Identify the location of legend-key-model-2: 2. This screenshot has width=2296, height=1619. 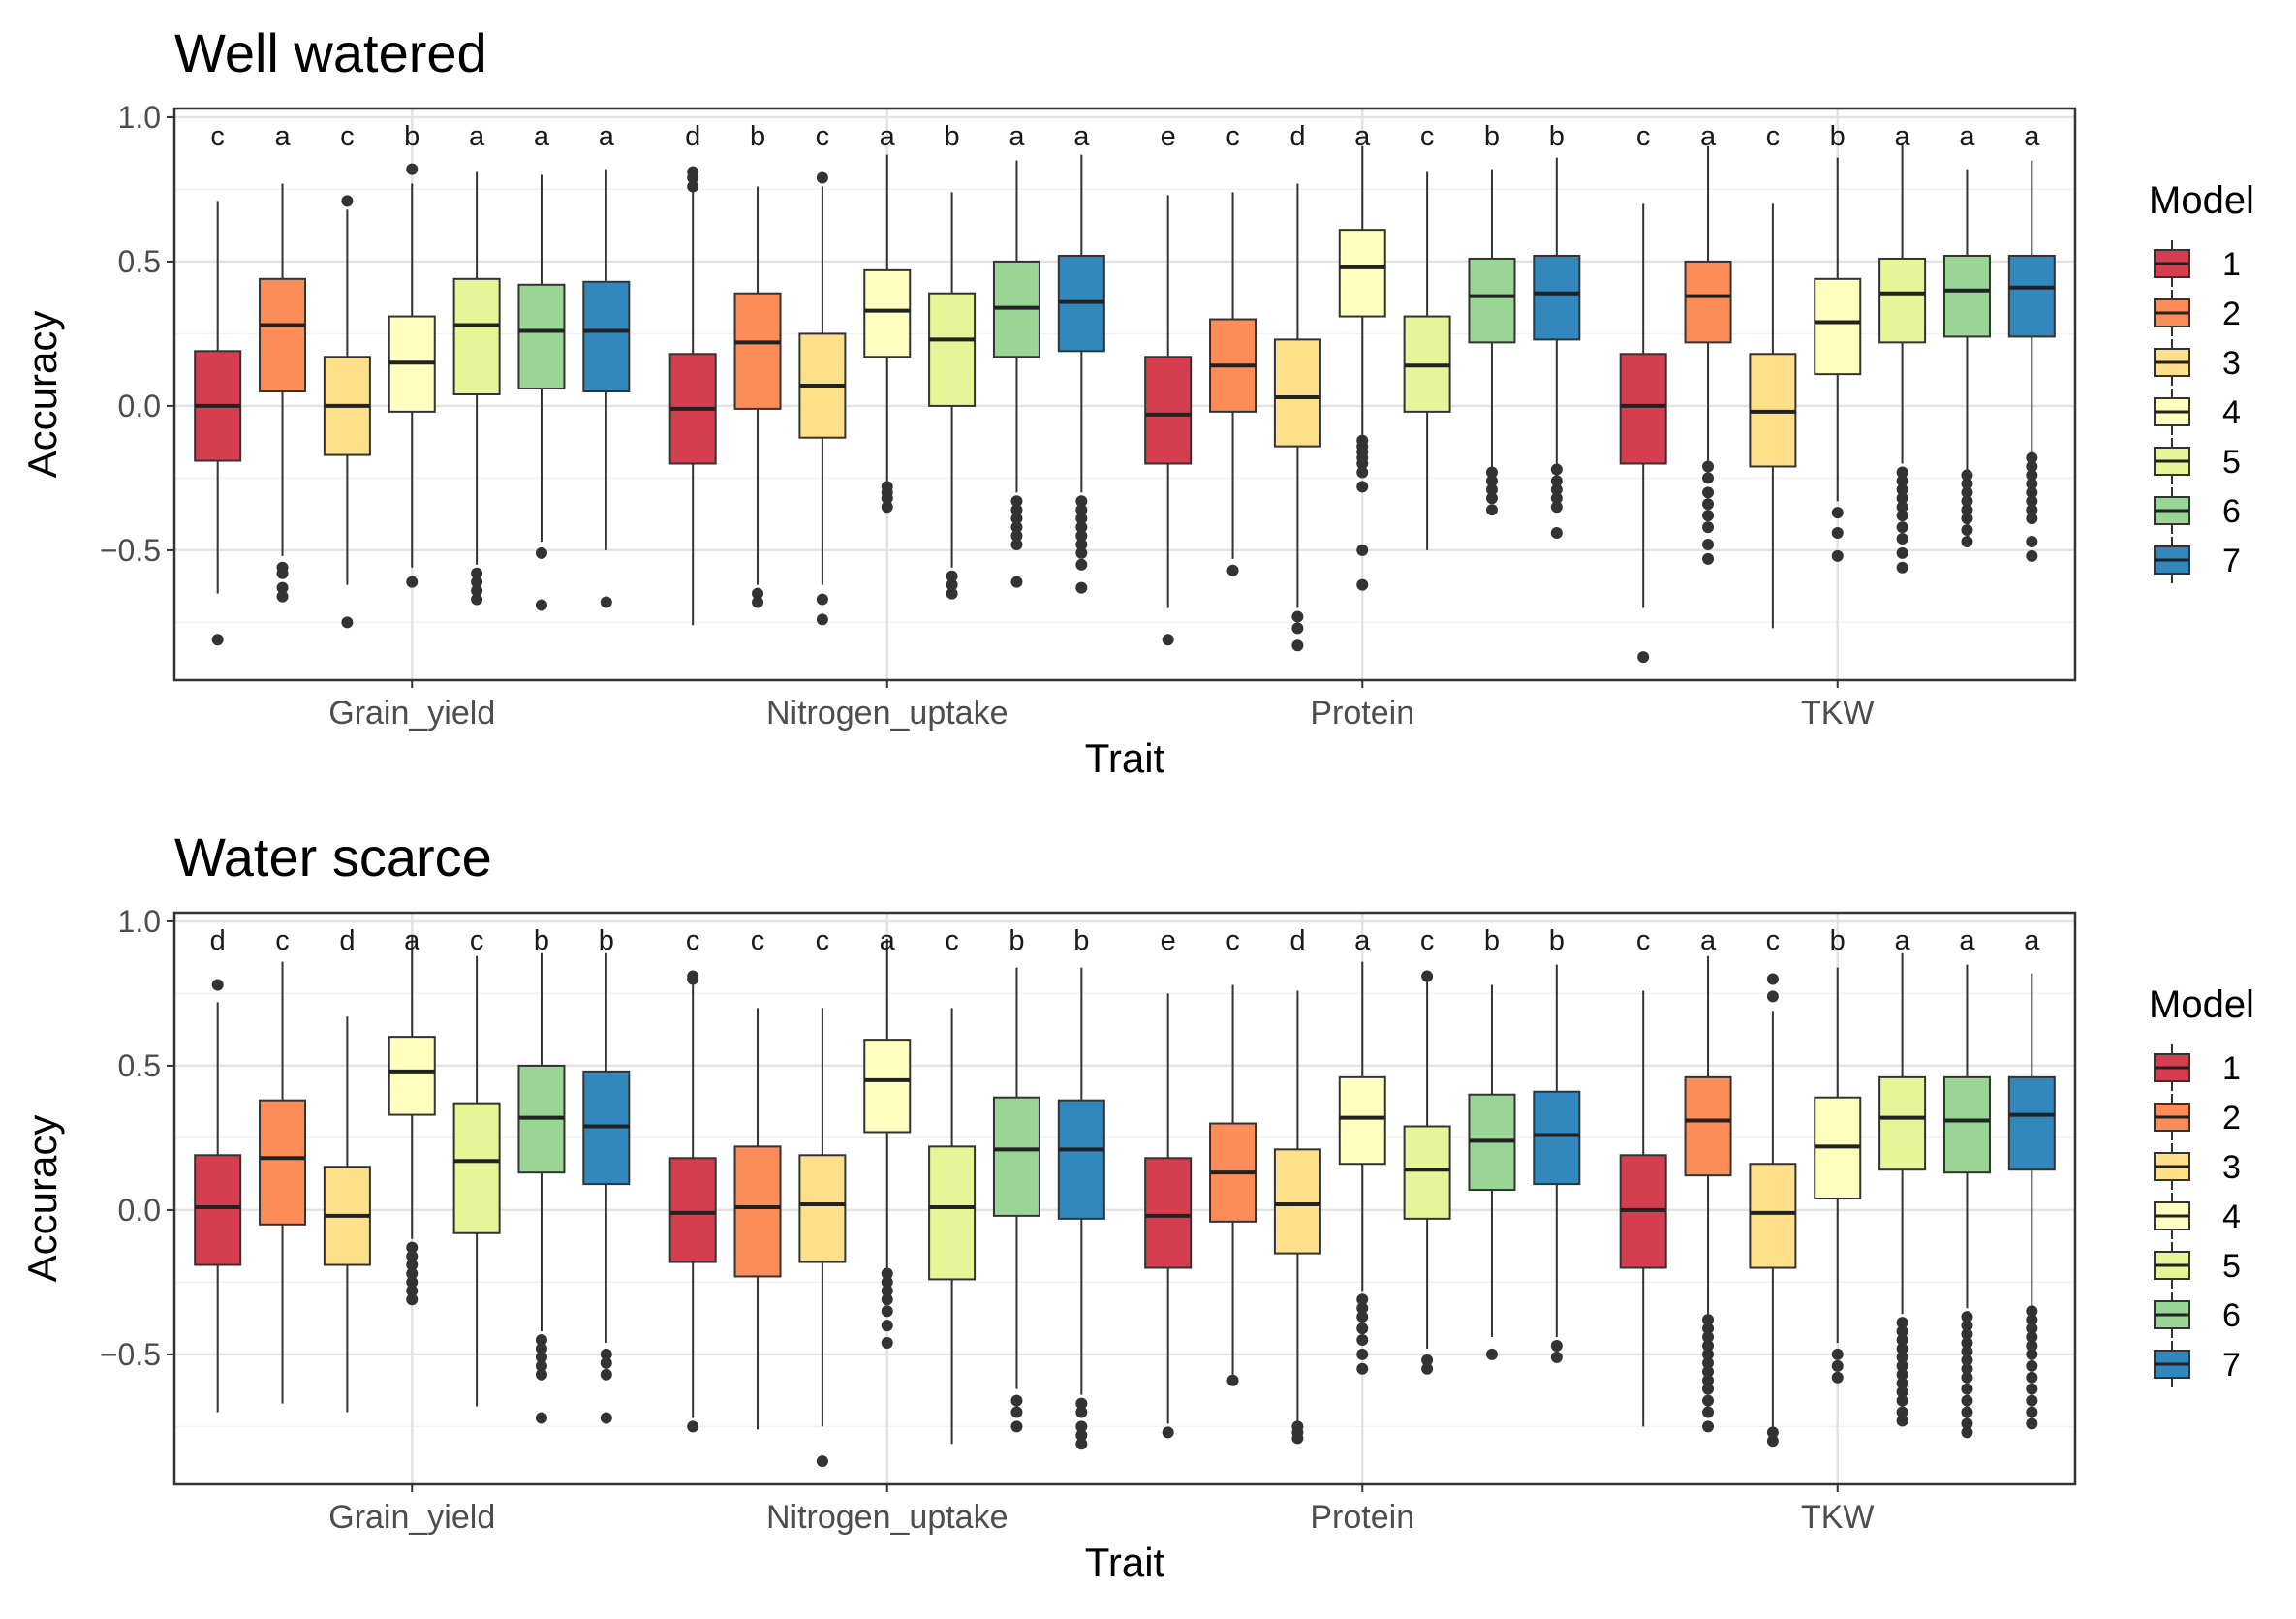
(2197, 313).